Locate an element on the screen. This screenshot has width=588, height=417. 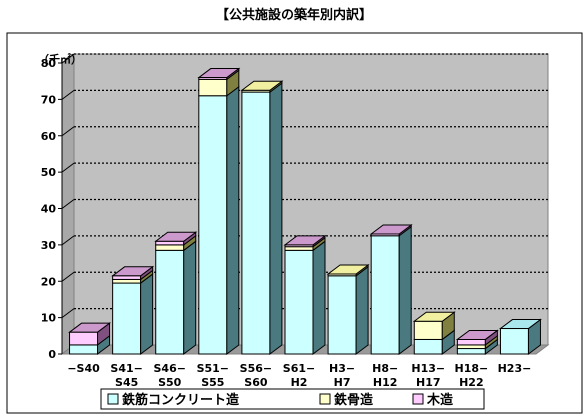
y-tick-label: 50 is located at coordinates (49, 172).